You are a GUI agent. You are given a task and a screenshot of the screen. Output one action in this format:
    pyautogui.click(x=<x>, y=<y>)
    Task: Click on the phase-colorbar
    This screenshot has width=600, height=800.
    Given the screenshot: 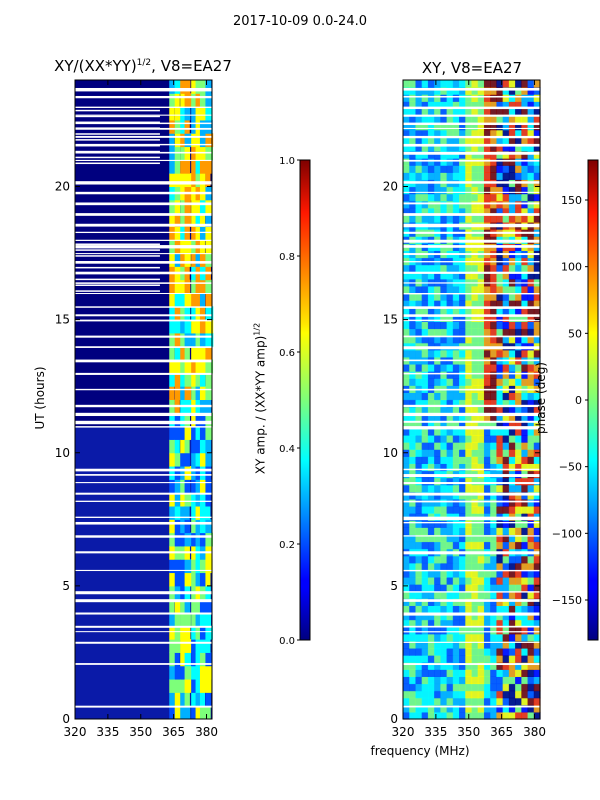 What is the action you would take?
    pyautogui.click(x=593, y=400)
    